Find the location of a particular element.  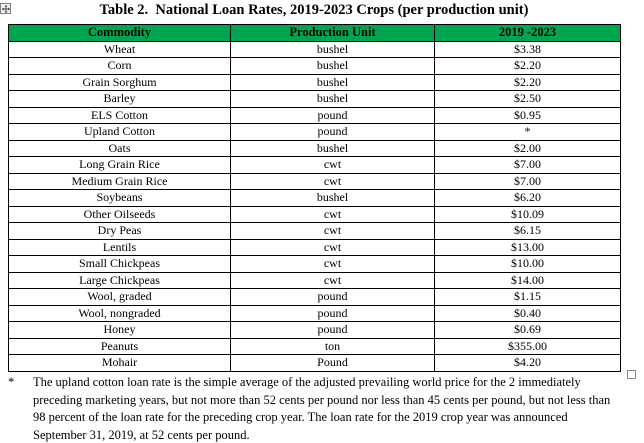

table-row: Corn bushel $2.20 is located at coordinates (314, 66).